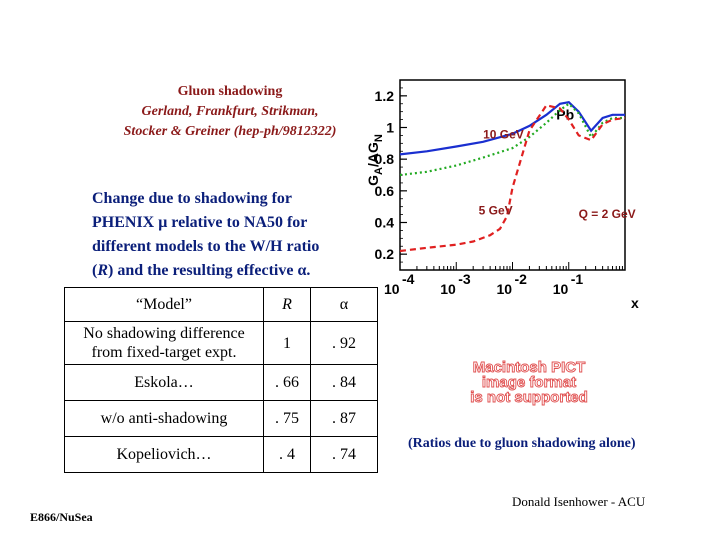 Image resolution: width=720 pixels, height=540 pixels. I want to click on alpha-cell: . 87, so click(344, 418).